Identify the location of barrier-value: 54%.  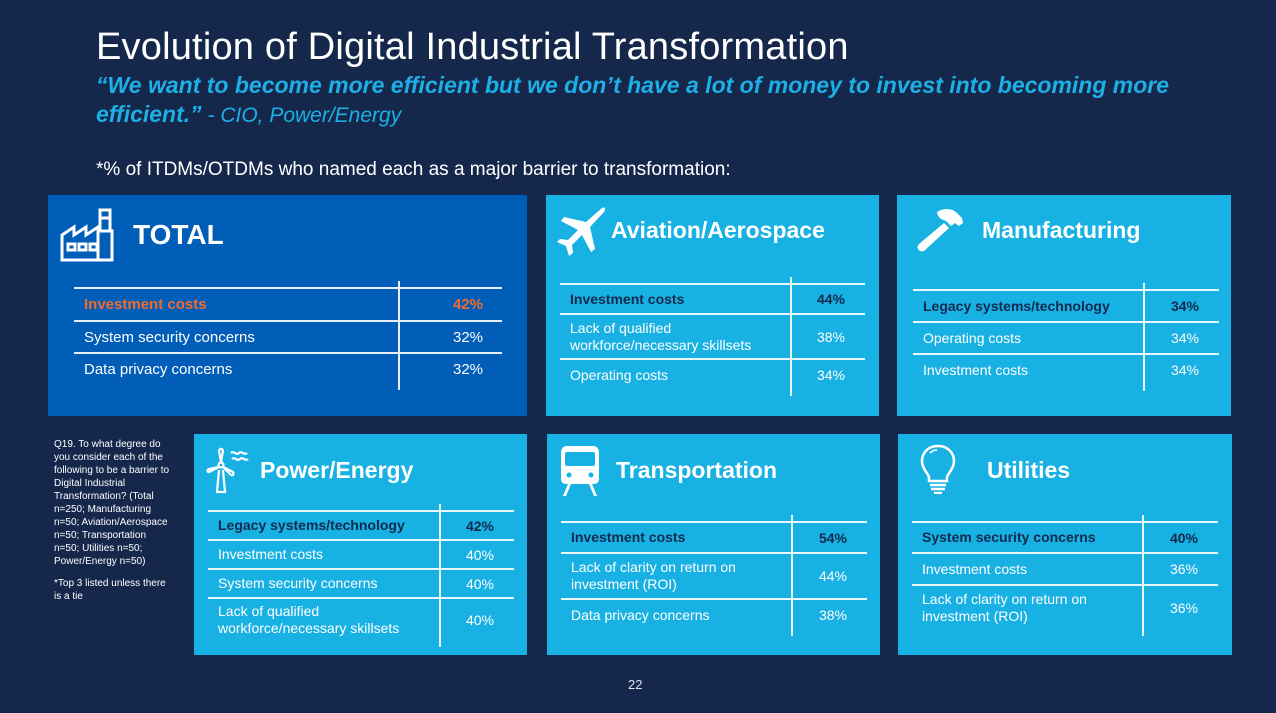
(833, 537).